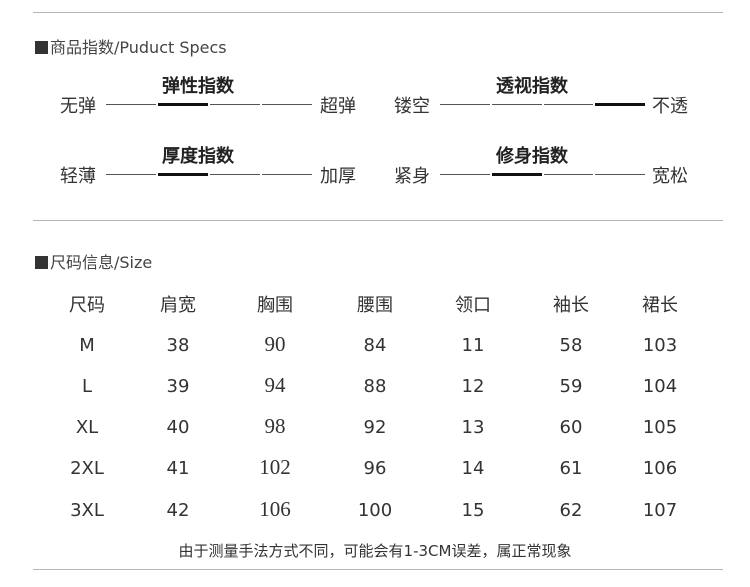  I want to click on table-cell: 15, so click(473, 510).